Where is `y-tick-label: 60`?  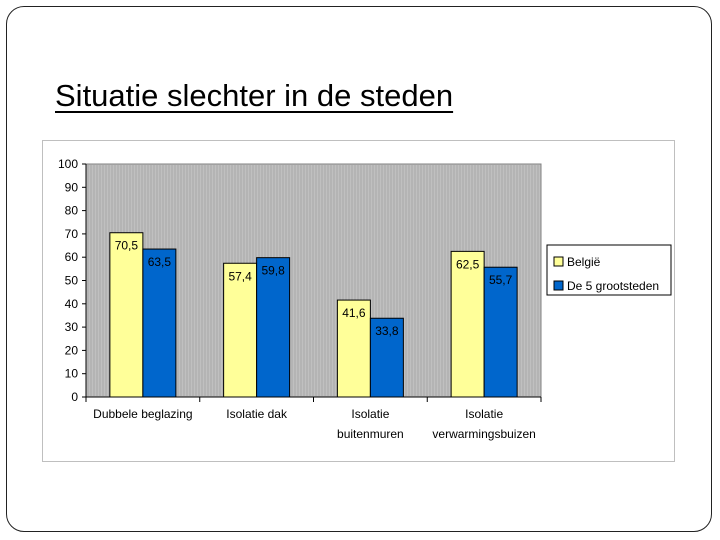
y-tick-label: 60 is located at coordinates (72, 257).